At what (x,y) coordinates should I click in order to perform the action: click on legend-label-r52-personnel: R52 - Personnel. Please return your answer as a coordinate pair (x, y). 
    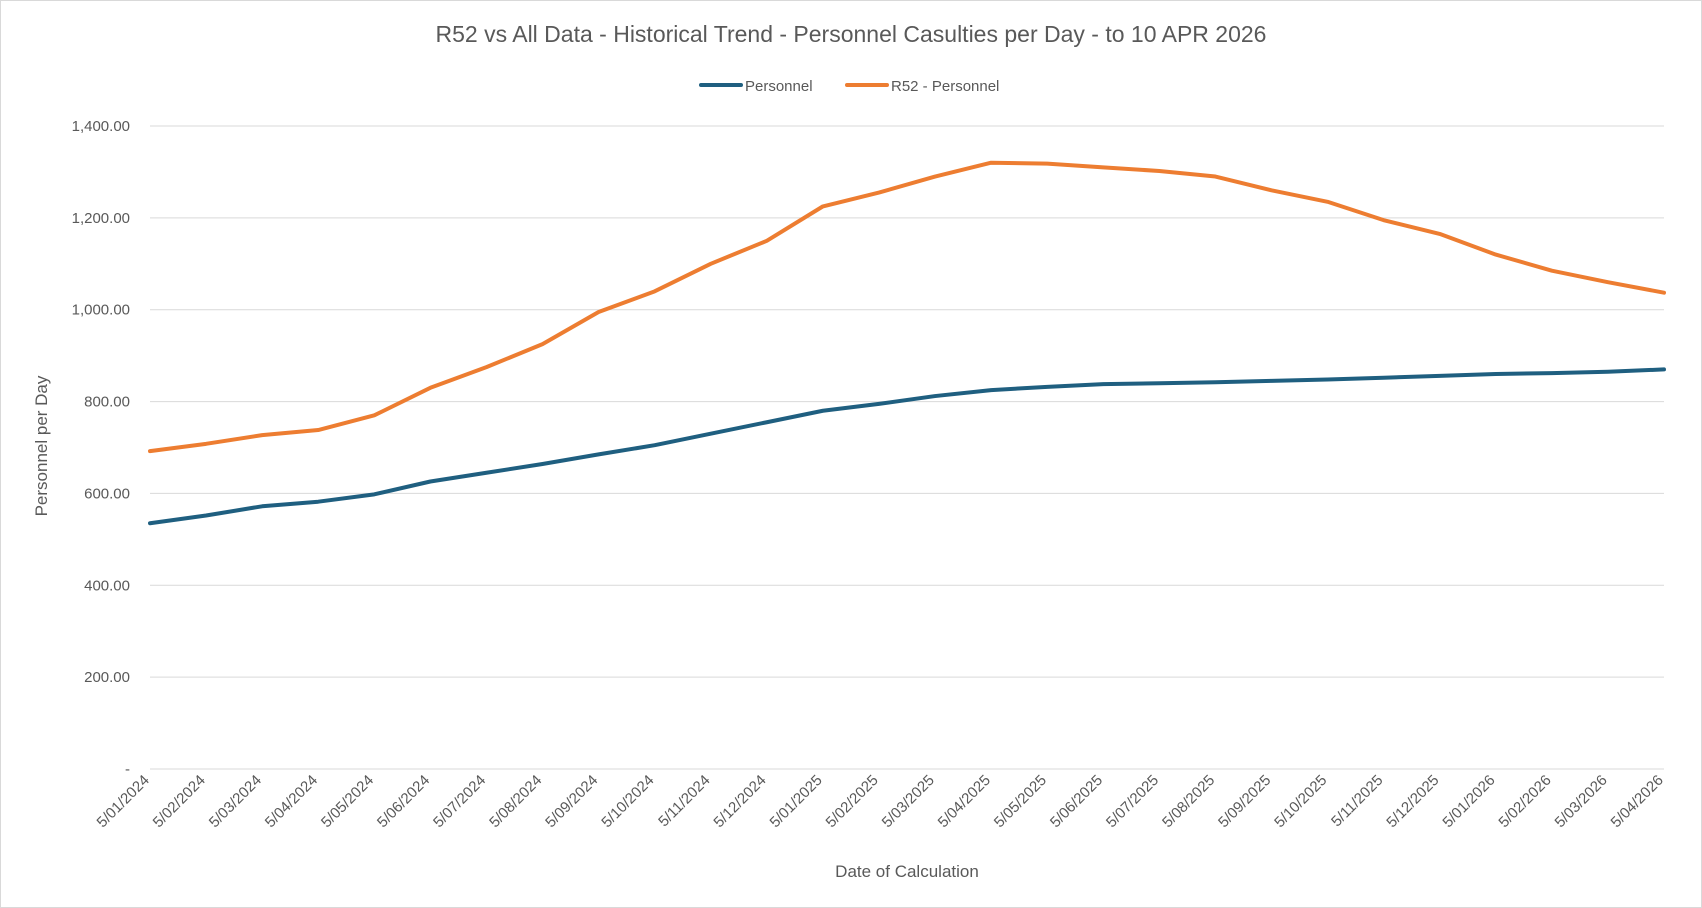
    Looking at the image, I should click on (945, 86).